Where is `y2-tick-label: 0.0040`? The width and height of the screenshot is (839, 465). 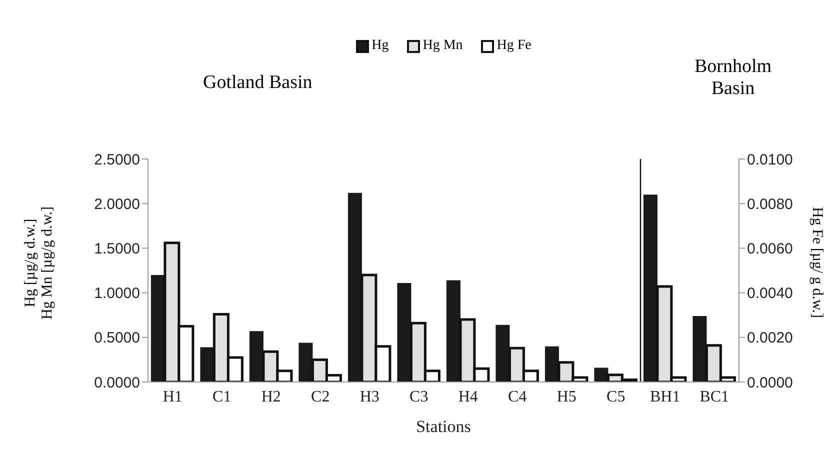
y2-tick-label: 0.0040 is located at coordinates (770, 293).